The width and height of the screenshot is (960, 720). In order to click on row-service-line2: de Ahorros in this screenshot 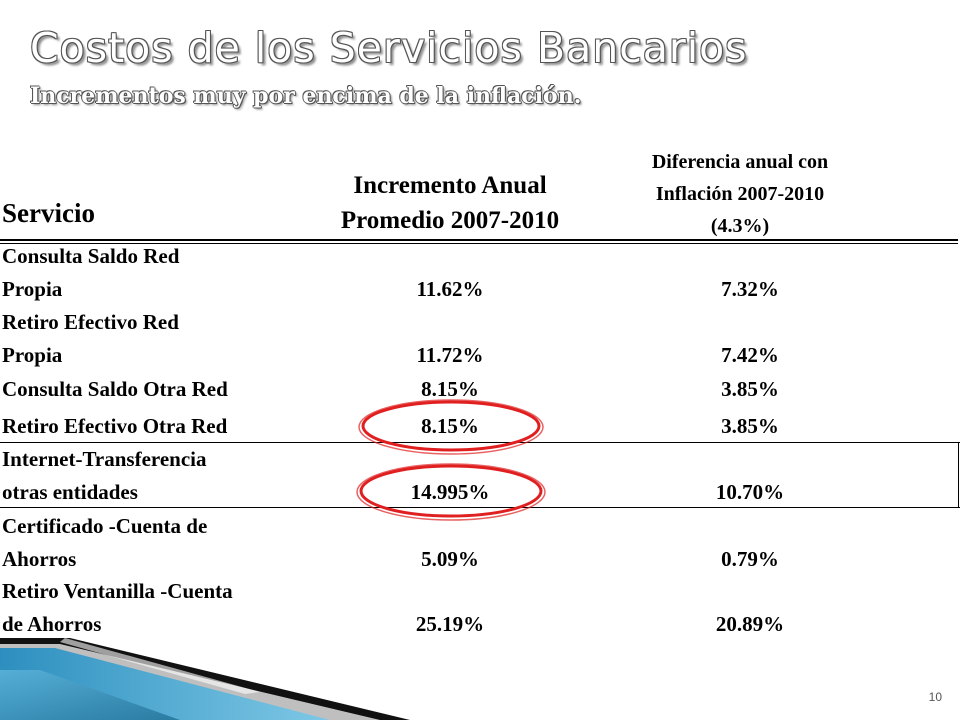, I will do `click(52, 624)`.